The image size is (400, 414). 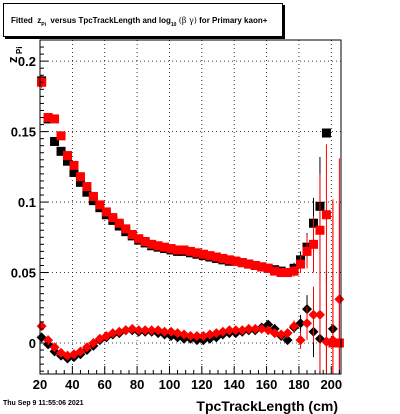 What do you see at coordinates (104, 384) in the screenshot?
I see `x-tick-label: 60` at bounding box center [104, 384].